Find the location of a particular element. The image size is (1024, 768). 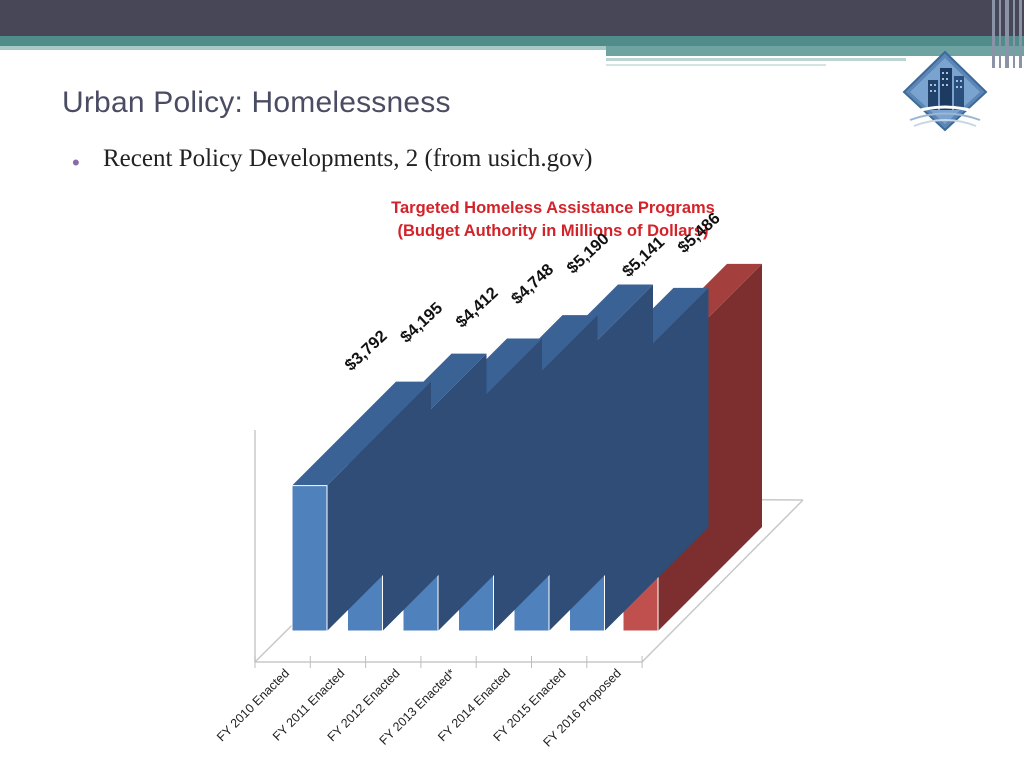

header-accent-band is located at coordinates (512, 41).